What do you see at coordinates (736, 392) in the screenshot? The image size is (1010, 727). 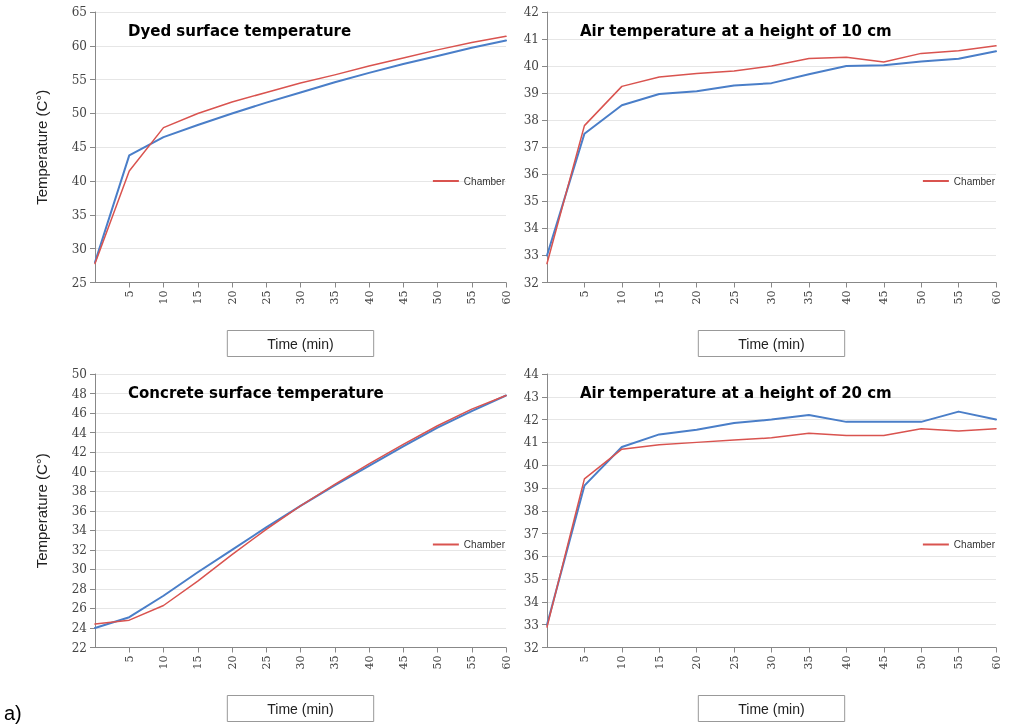 I see `text: Air temperature at a height of 20 cm` at bounding box center [736, 392].